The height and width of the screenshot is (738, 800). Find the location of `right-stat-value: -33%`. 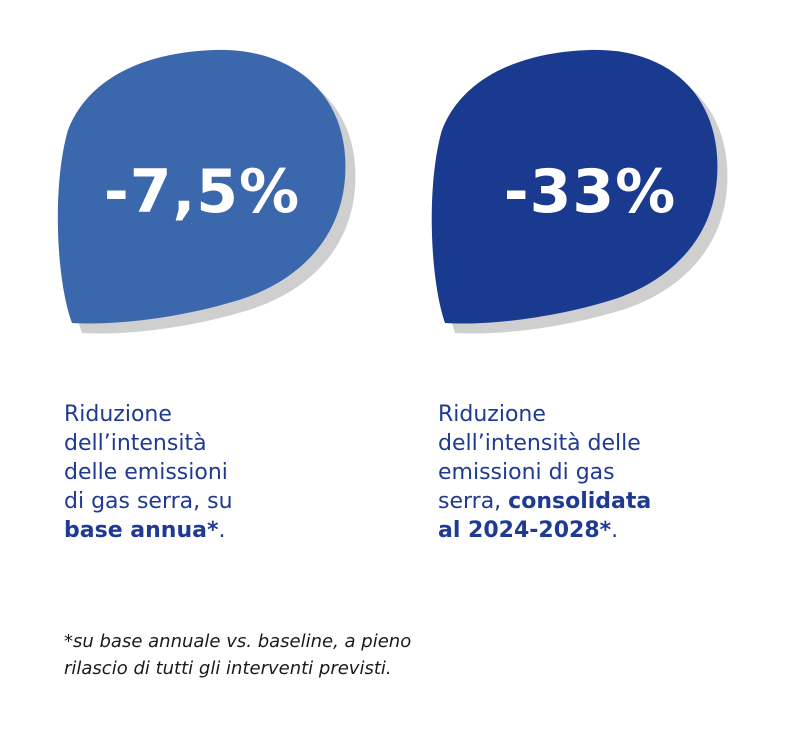

right-stat-value: -33% is located at coordinates (590, 192).